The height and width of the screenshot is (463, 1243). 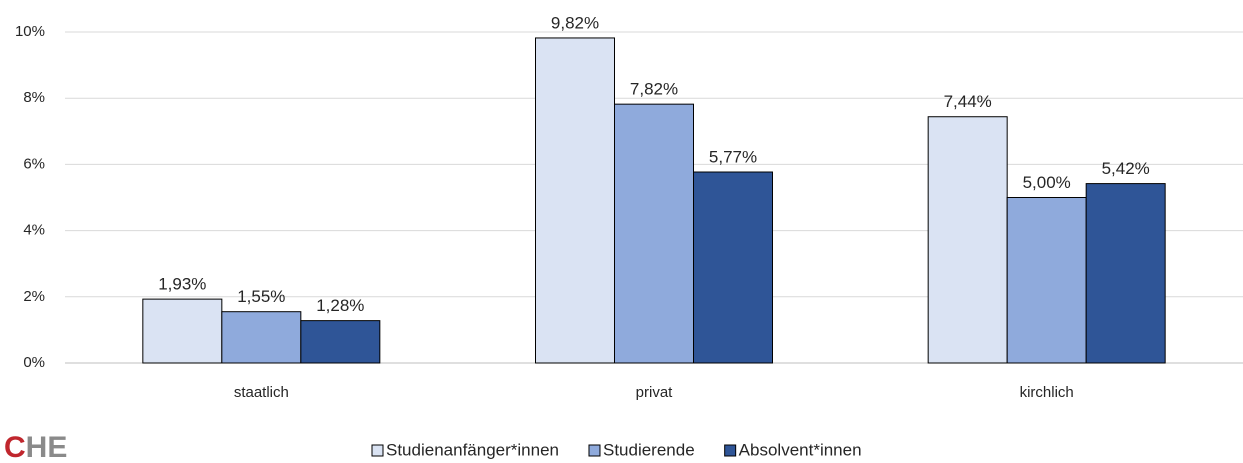 I want to click on x-tick-label: staatlich, so click(x=261, y=392).